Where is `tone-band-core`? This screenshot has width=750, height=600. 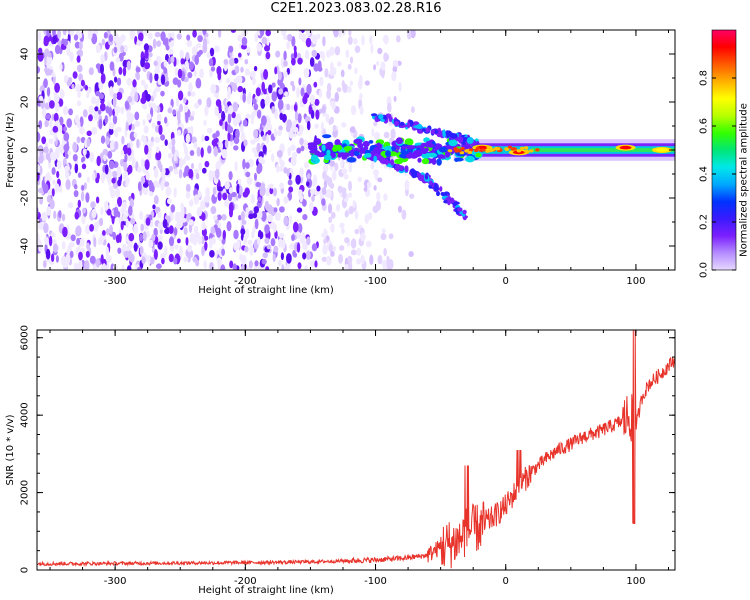
tone-band-core is located at coordinates (603, 150).